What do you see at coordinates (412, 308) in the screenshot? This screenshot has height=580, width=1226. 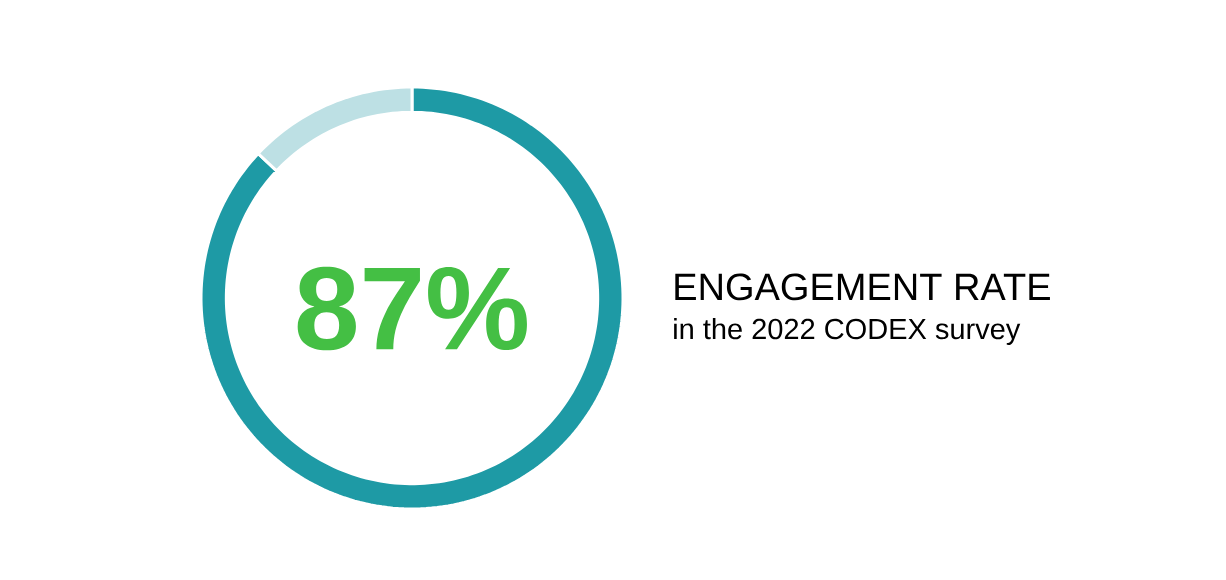 I see `data-label: 87%` at bounding box center [412, 308].